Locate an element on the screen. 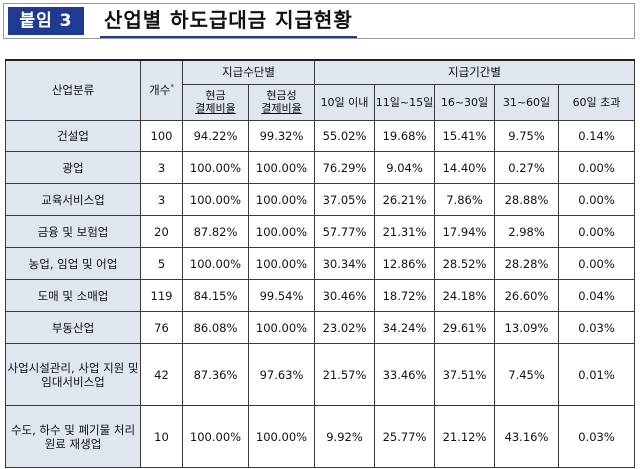 The height and width of the screenshot is (469, 640). cash-ratio-cell: 94.22% is located at coordinates (215, 136).